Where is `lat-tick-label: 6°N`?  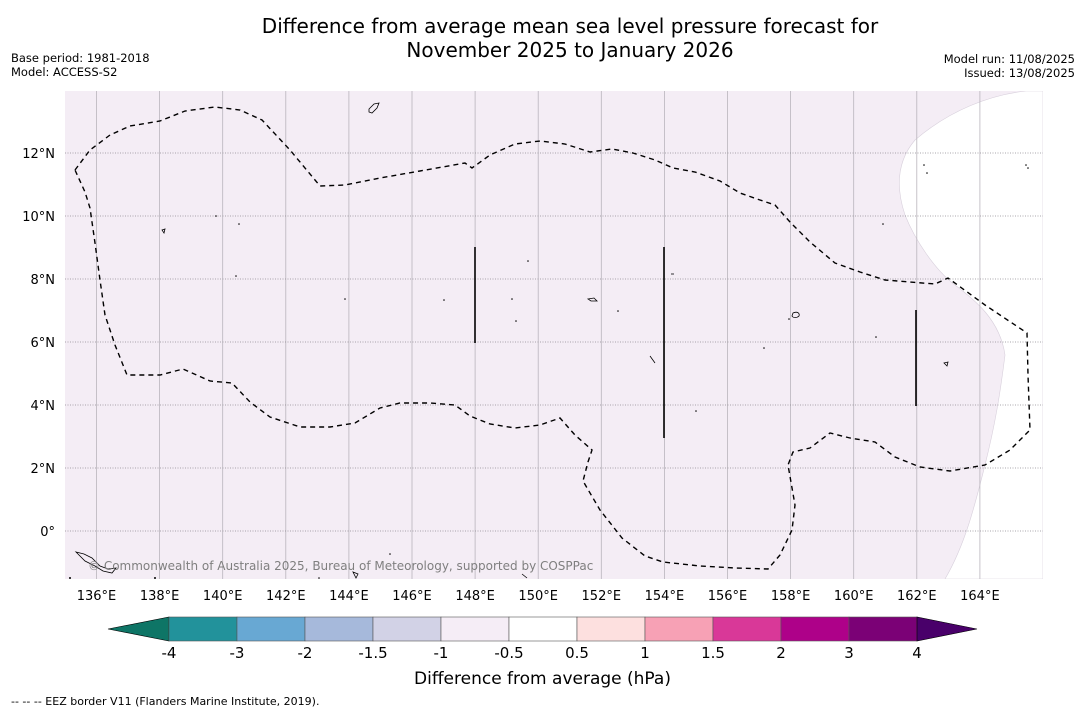
lat-tick-label: 6°N is located at coordinates (43, 343).